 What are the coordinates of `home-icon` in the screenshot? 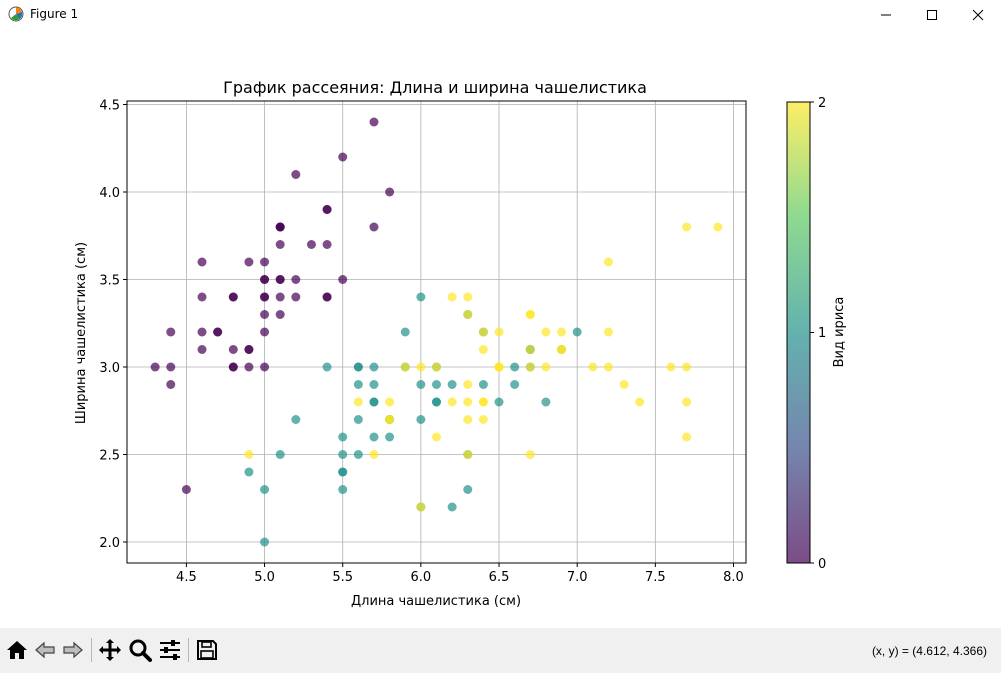 It's located at (17, 650).